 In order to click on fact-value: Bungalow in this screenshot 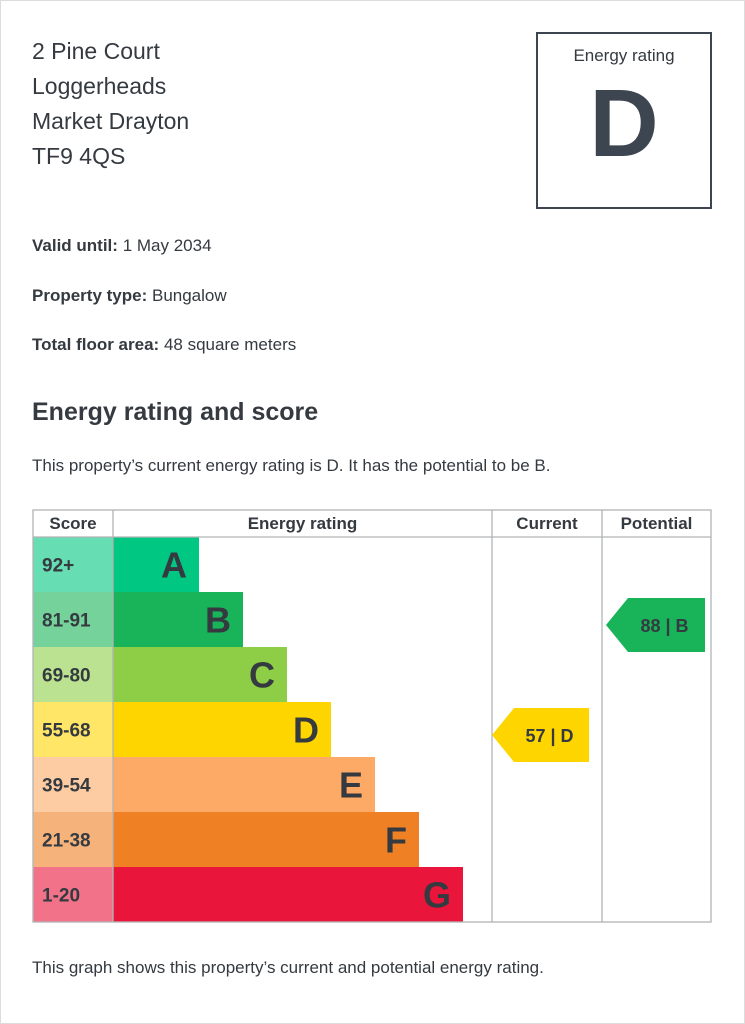, I will do `click(189, 295)`.